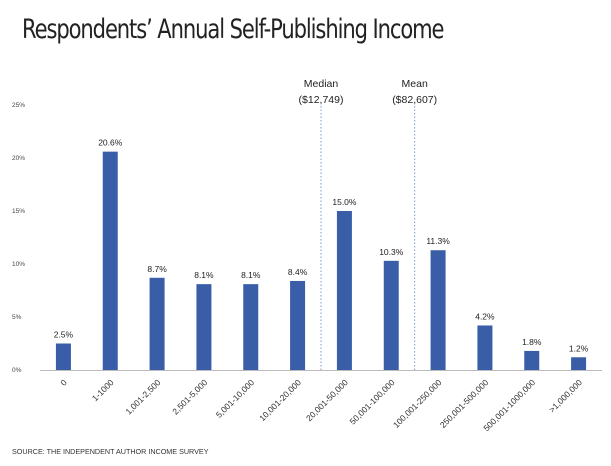  What do you see at coordinates (464, 403) in the screenshot?
I see `x-tick-label: 250,001-500,000` at bounding box center [464, 403].